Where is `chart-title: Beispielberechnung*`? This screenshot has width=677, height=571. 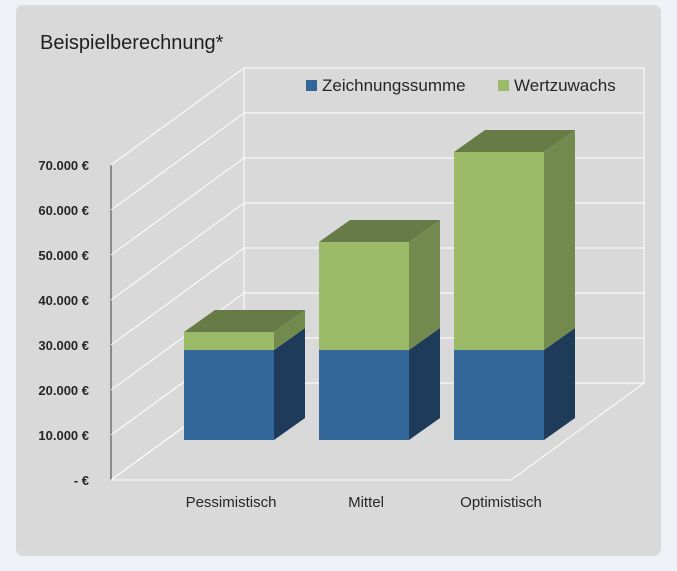 chart-title: Beispielberechnung* is located at coordinates (132, 43).